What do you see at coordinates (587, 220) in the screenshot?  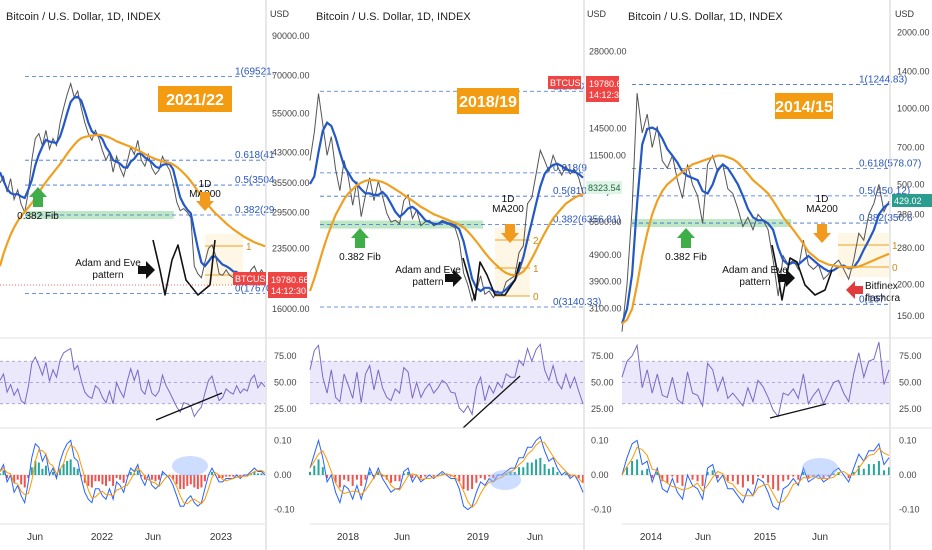 I see `fib-level-label: 0.382(6356.81)` at bounding box center [587, 220].